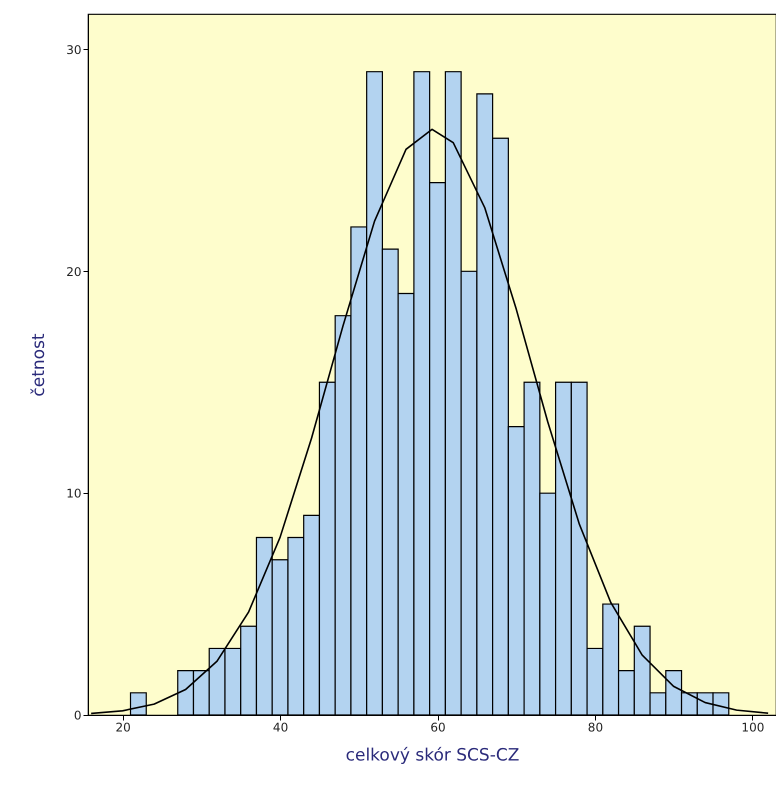 The height and width of the screenshot is (791, 776). I want to click on y-axis-title: četnost, so click(39, 365).